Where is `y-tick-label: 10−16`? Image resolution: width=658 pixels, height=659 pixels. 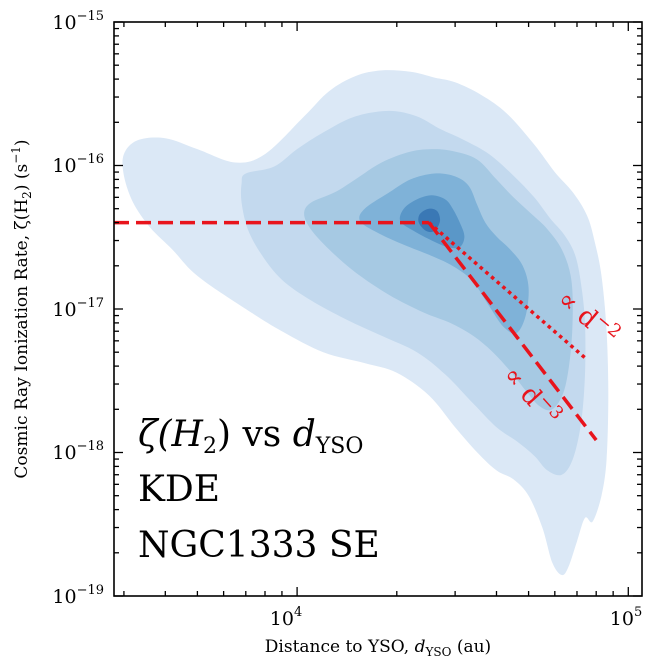
y-tick-label: 10−16 is located at coordinates (78, 164).